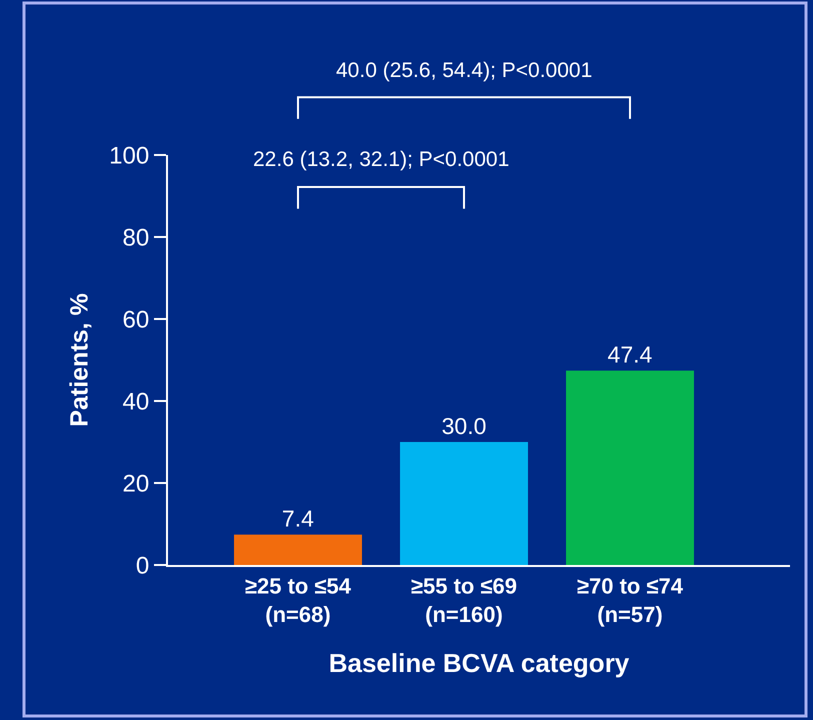  What do you see at coordinates (479, 663) in the screenshot?
I see `x-axis-title: Baseline BCVA category` at bounding box center [479, 663].